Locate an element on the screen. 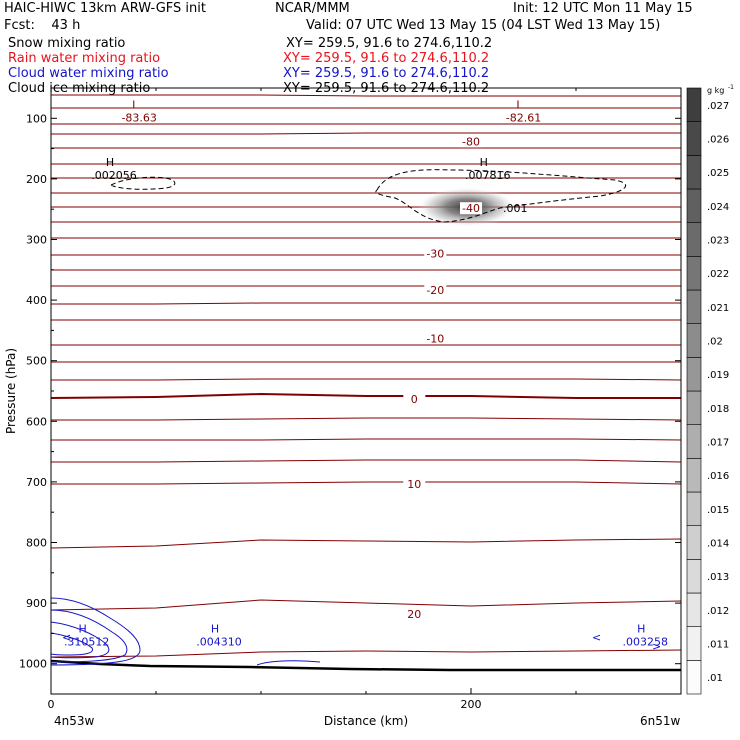  y-tick-label: 200 is located at coordinates (36, 179).